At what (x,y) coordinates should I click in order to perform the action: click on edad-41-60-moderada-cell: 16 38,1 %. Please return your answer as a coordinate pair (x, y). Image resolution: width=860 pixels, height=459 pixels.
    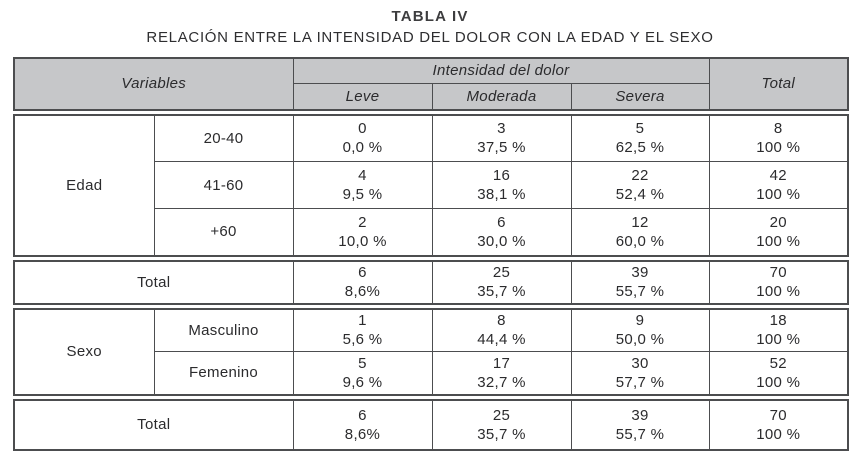
    Looking at the image, I should click on (501, 185).